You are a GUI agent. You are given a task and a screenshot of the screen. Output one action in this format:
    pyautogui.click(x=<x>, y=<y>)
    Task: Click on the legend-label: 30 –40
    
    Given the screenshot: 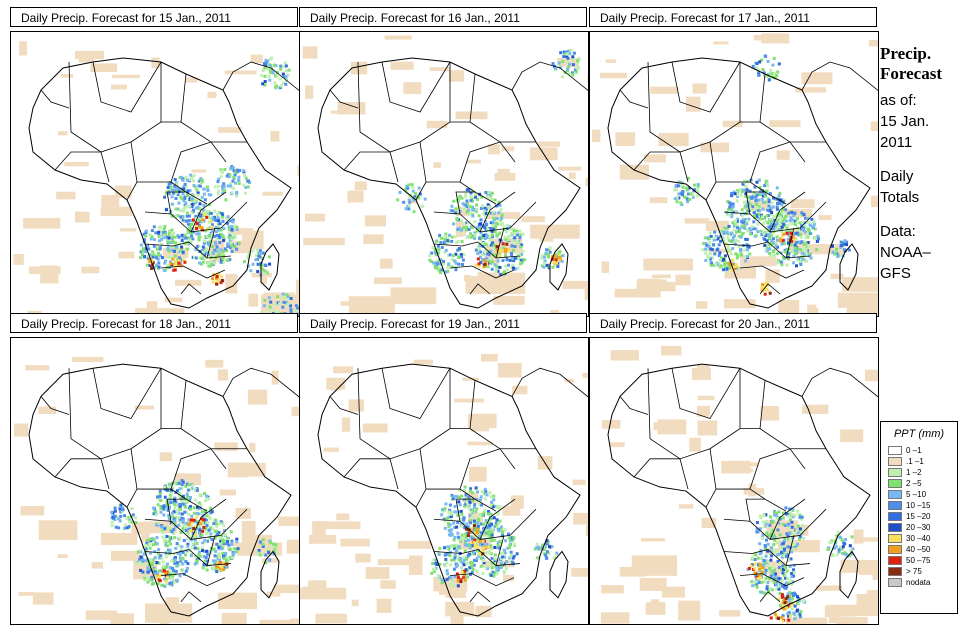 What is the action you would take?
    pyautogui.click(x=918, y=538)
    